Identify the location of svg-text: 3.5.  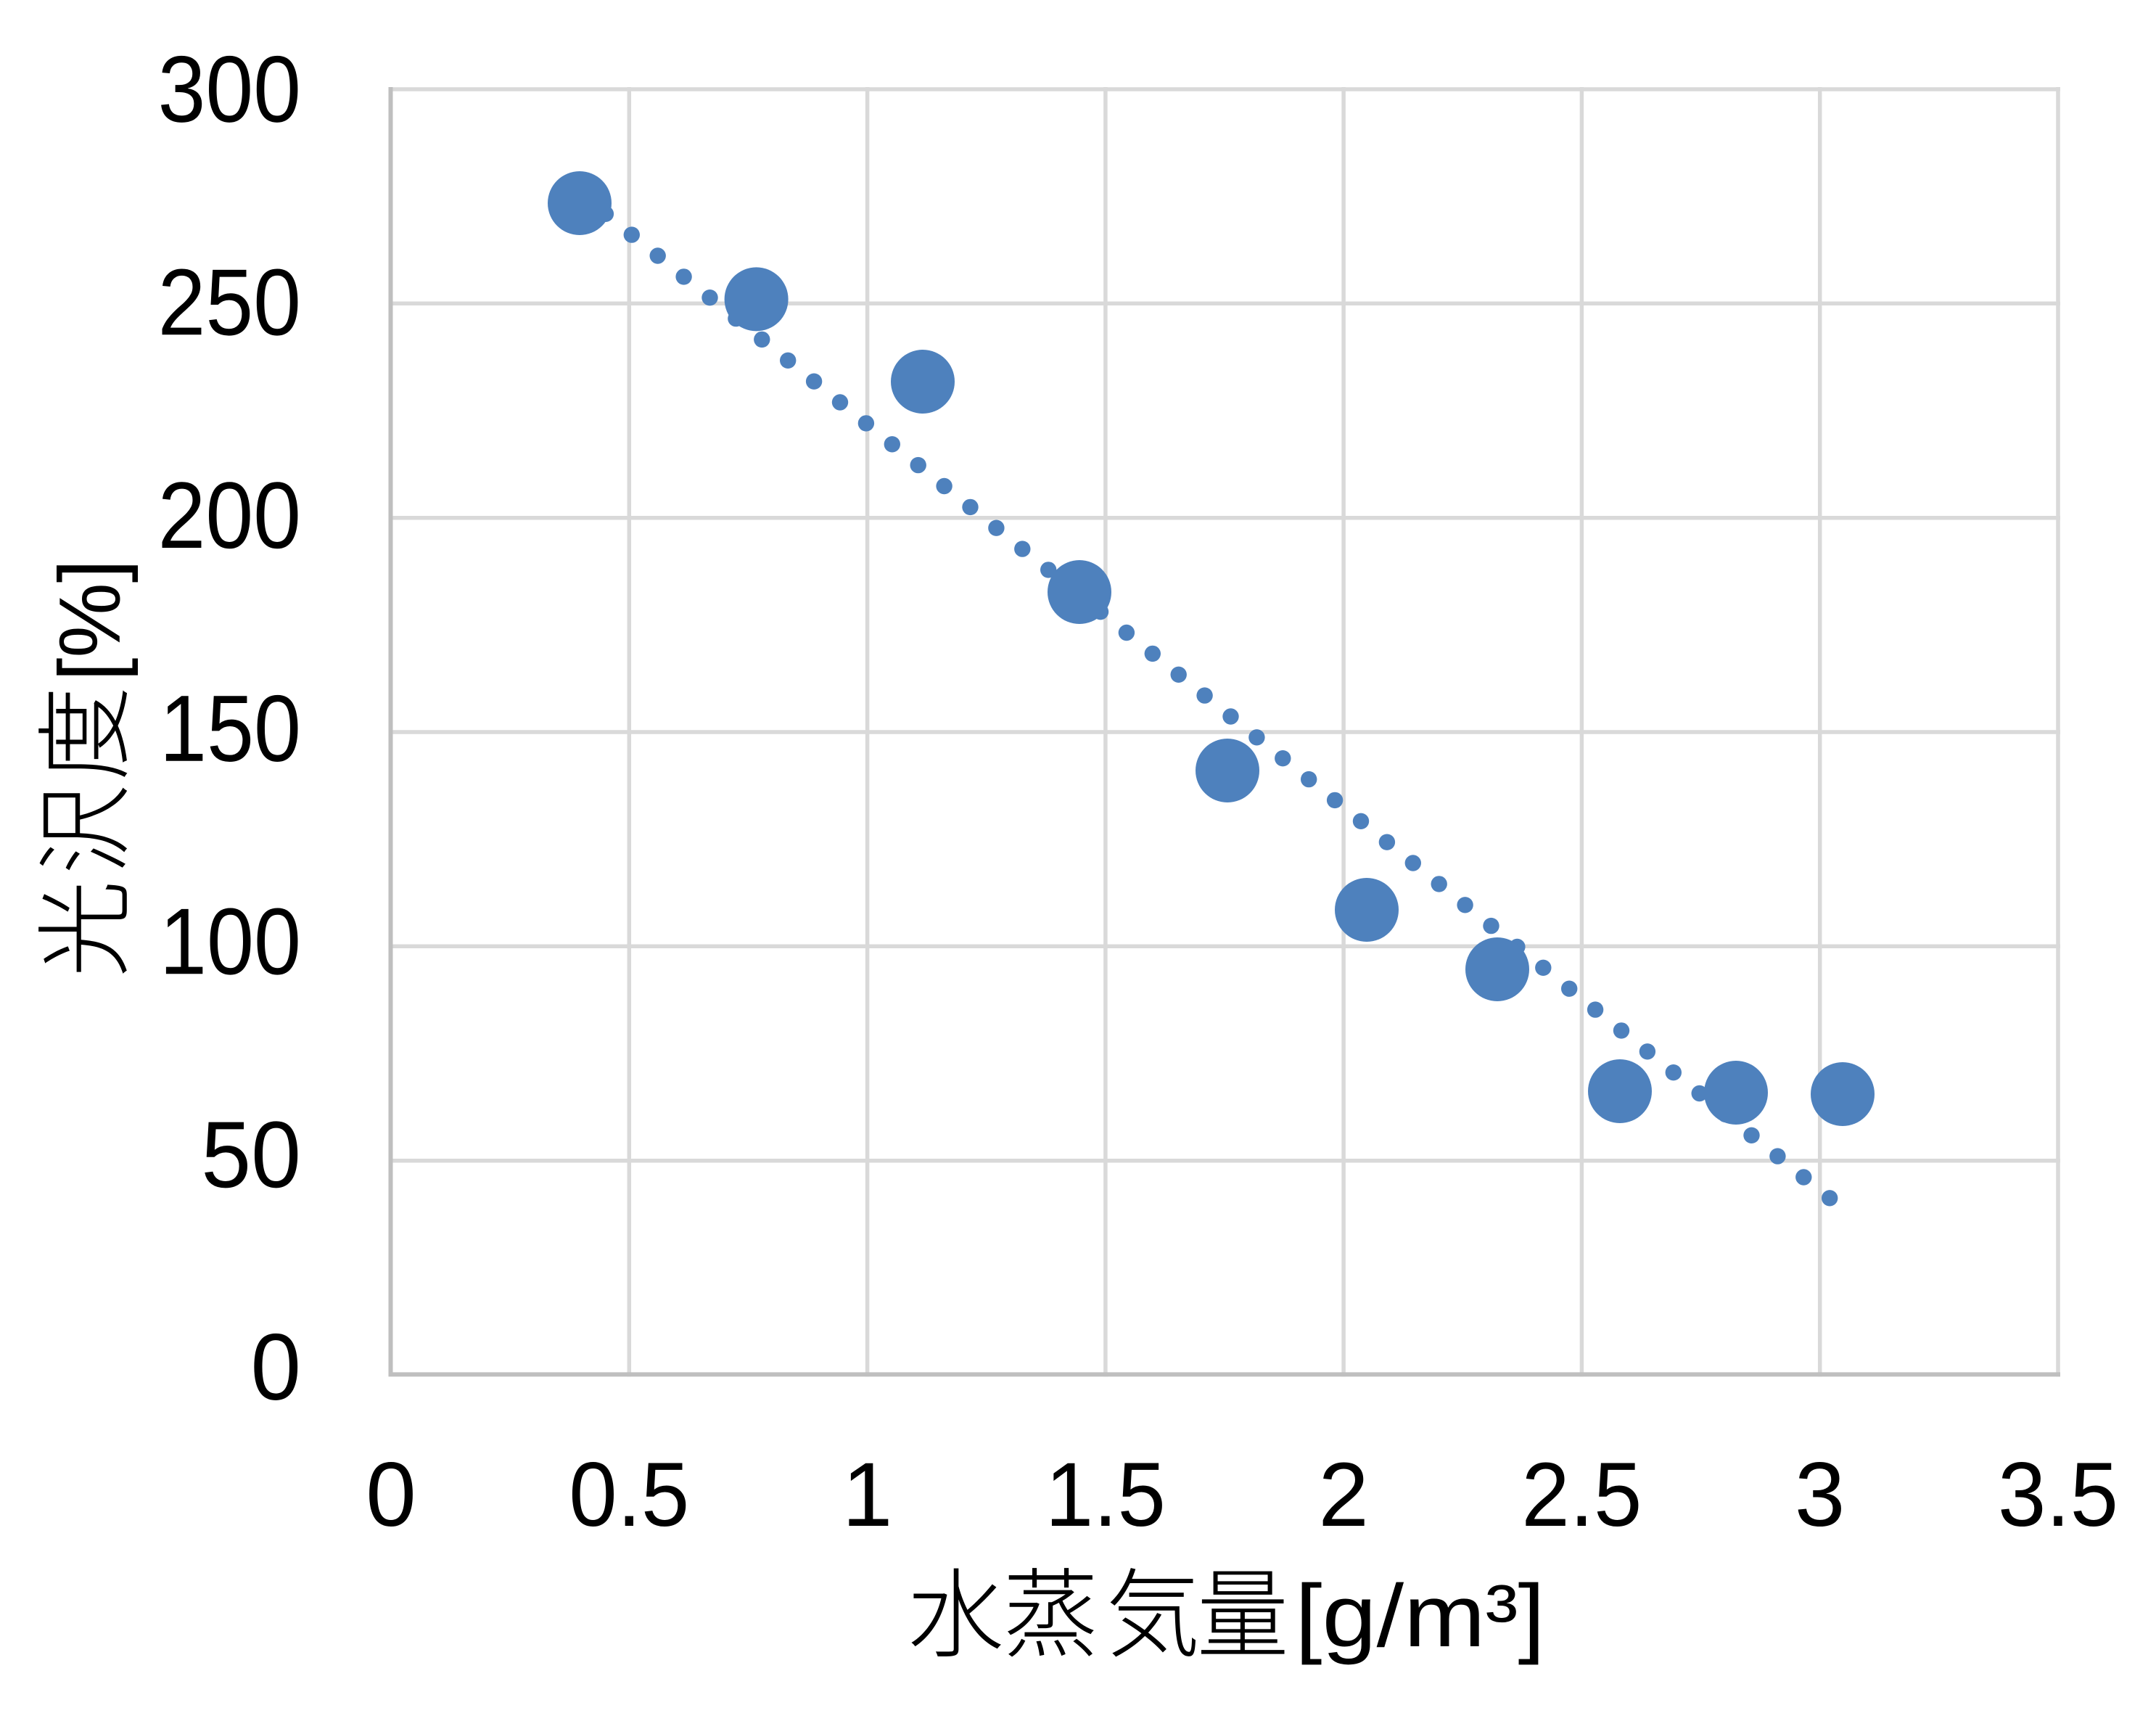
(2058, 1495).